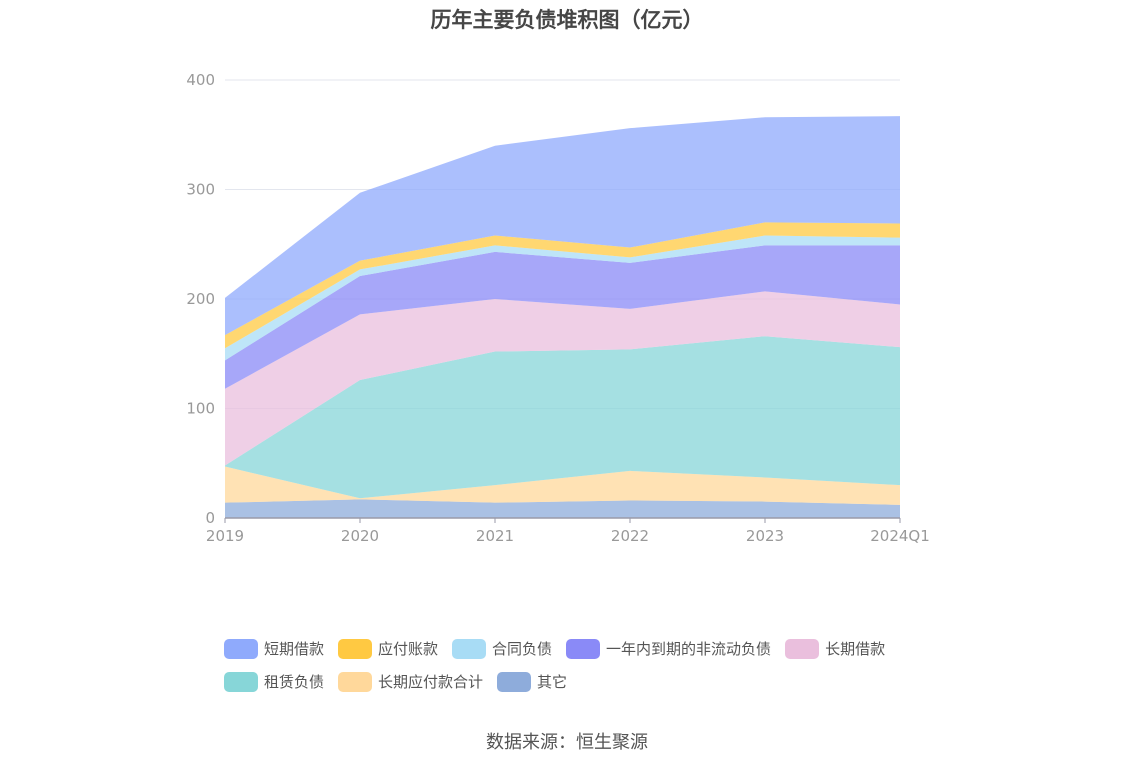  Describe the element at coordinates (567, 20) in the screenshot. I see `chart-title: 历年主要负债堆积图（亿元）` at that location.